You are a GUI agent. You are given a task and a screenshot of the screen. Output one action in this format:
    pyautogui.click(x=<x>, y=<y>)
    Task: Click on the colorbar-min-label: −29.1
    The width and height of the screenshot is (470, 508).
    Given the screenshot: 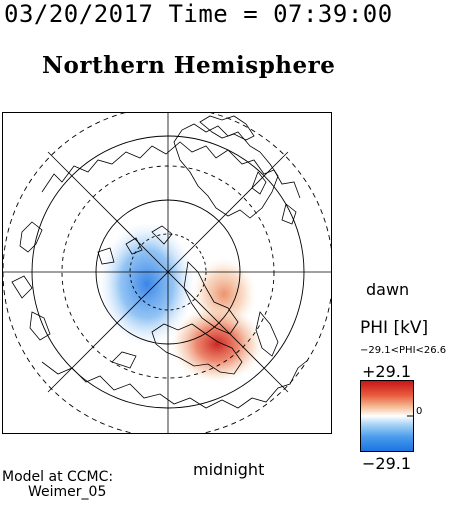 What is the action you would take?
    pyautogui.click(x=387, y=463)
    